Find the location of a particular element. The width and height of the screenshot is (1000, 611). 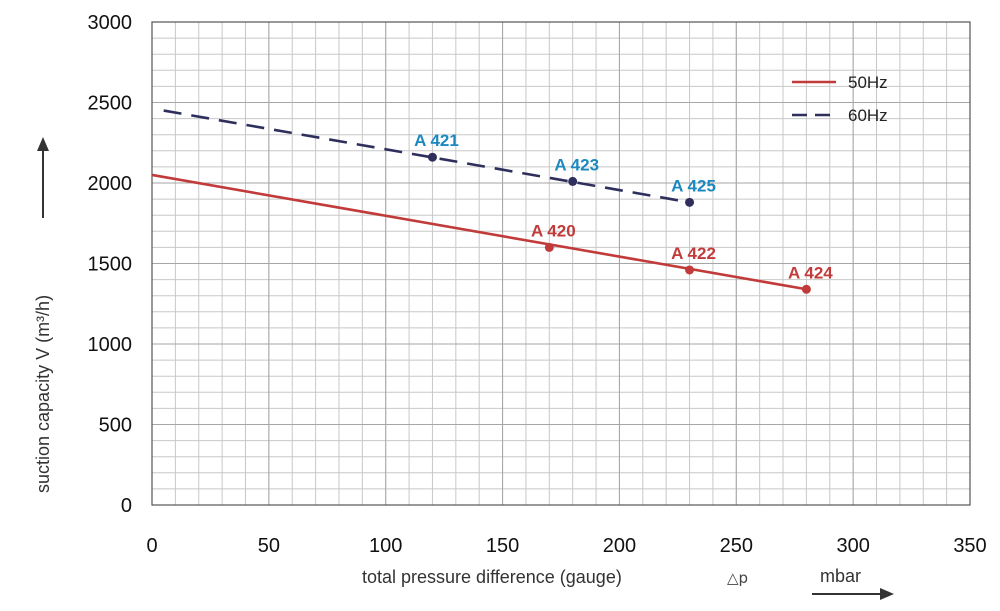

y-tick-label: 1500 is located at coordinates (110, 265).